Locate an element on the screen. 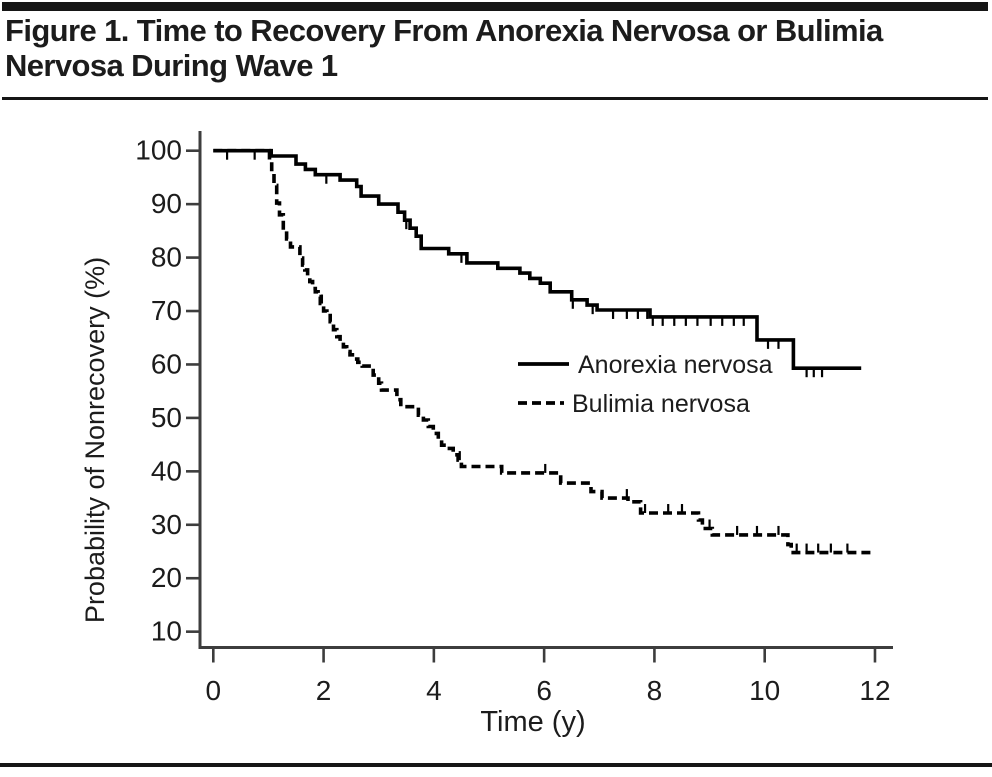  x-tick-label: 10 is located at coordinates (764, 690).